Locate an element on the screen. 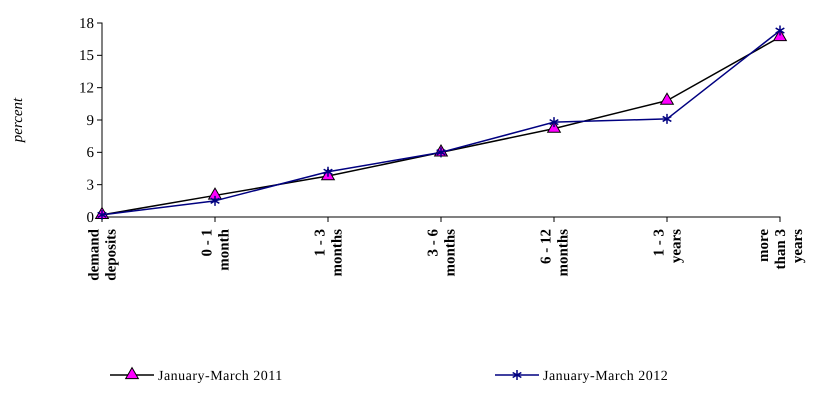  x-tick-label: 0 - 1 month is located at coordinates (216, 249).